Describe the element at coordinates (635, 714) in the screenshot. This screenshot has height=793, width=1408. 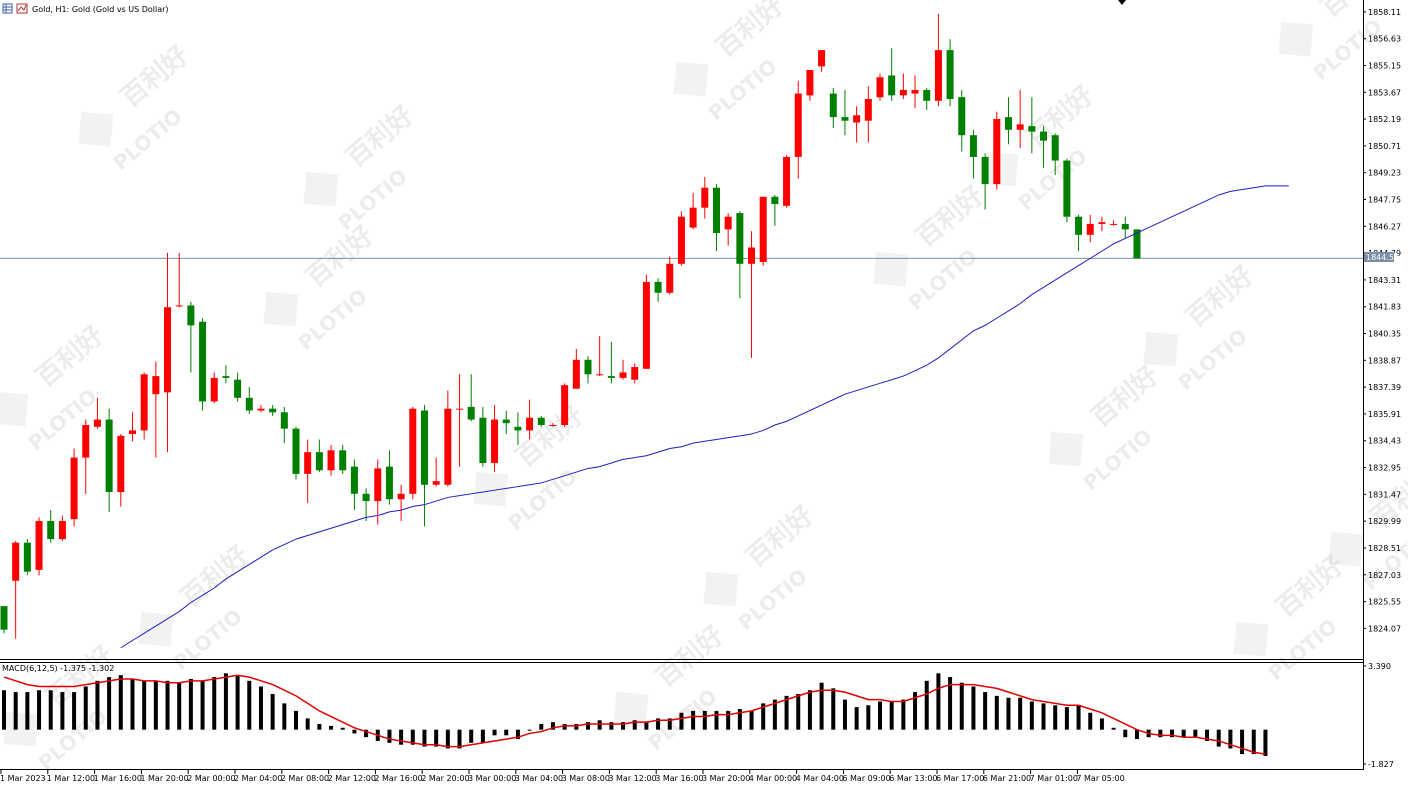
I see `macd-pane` at that location.